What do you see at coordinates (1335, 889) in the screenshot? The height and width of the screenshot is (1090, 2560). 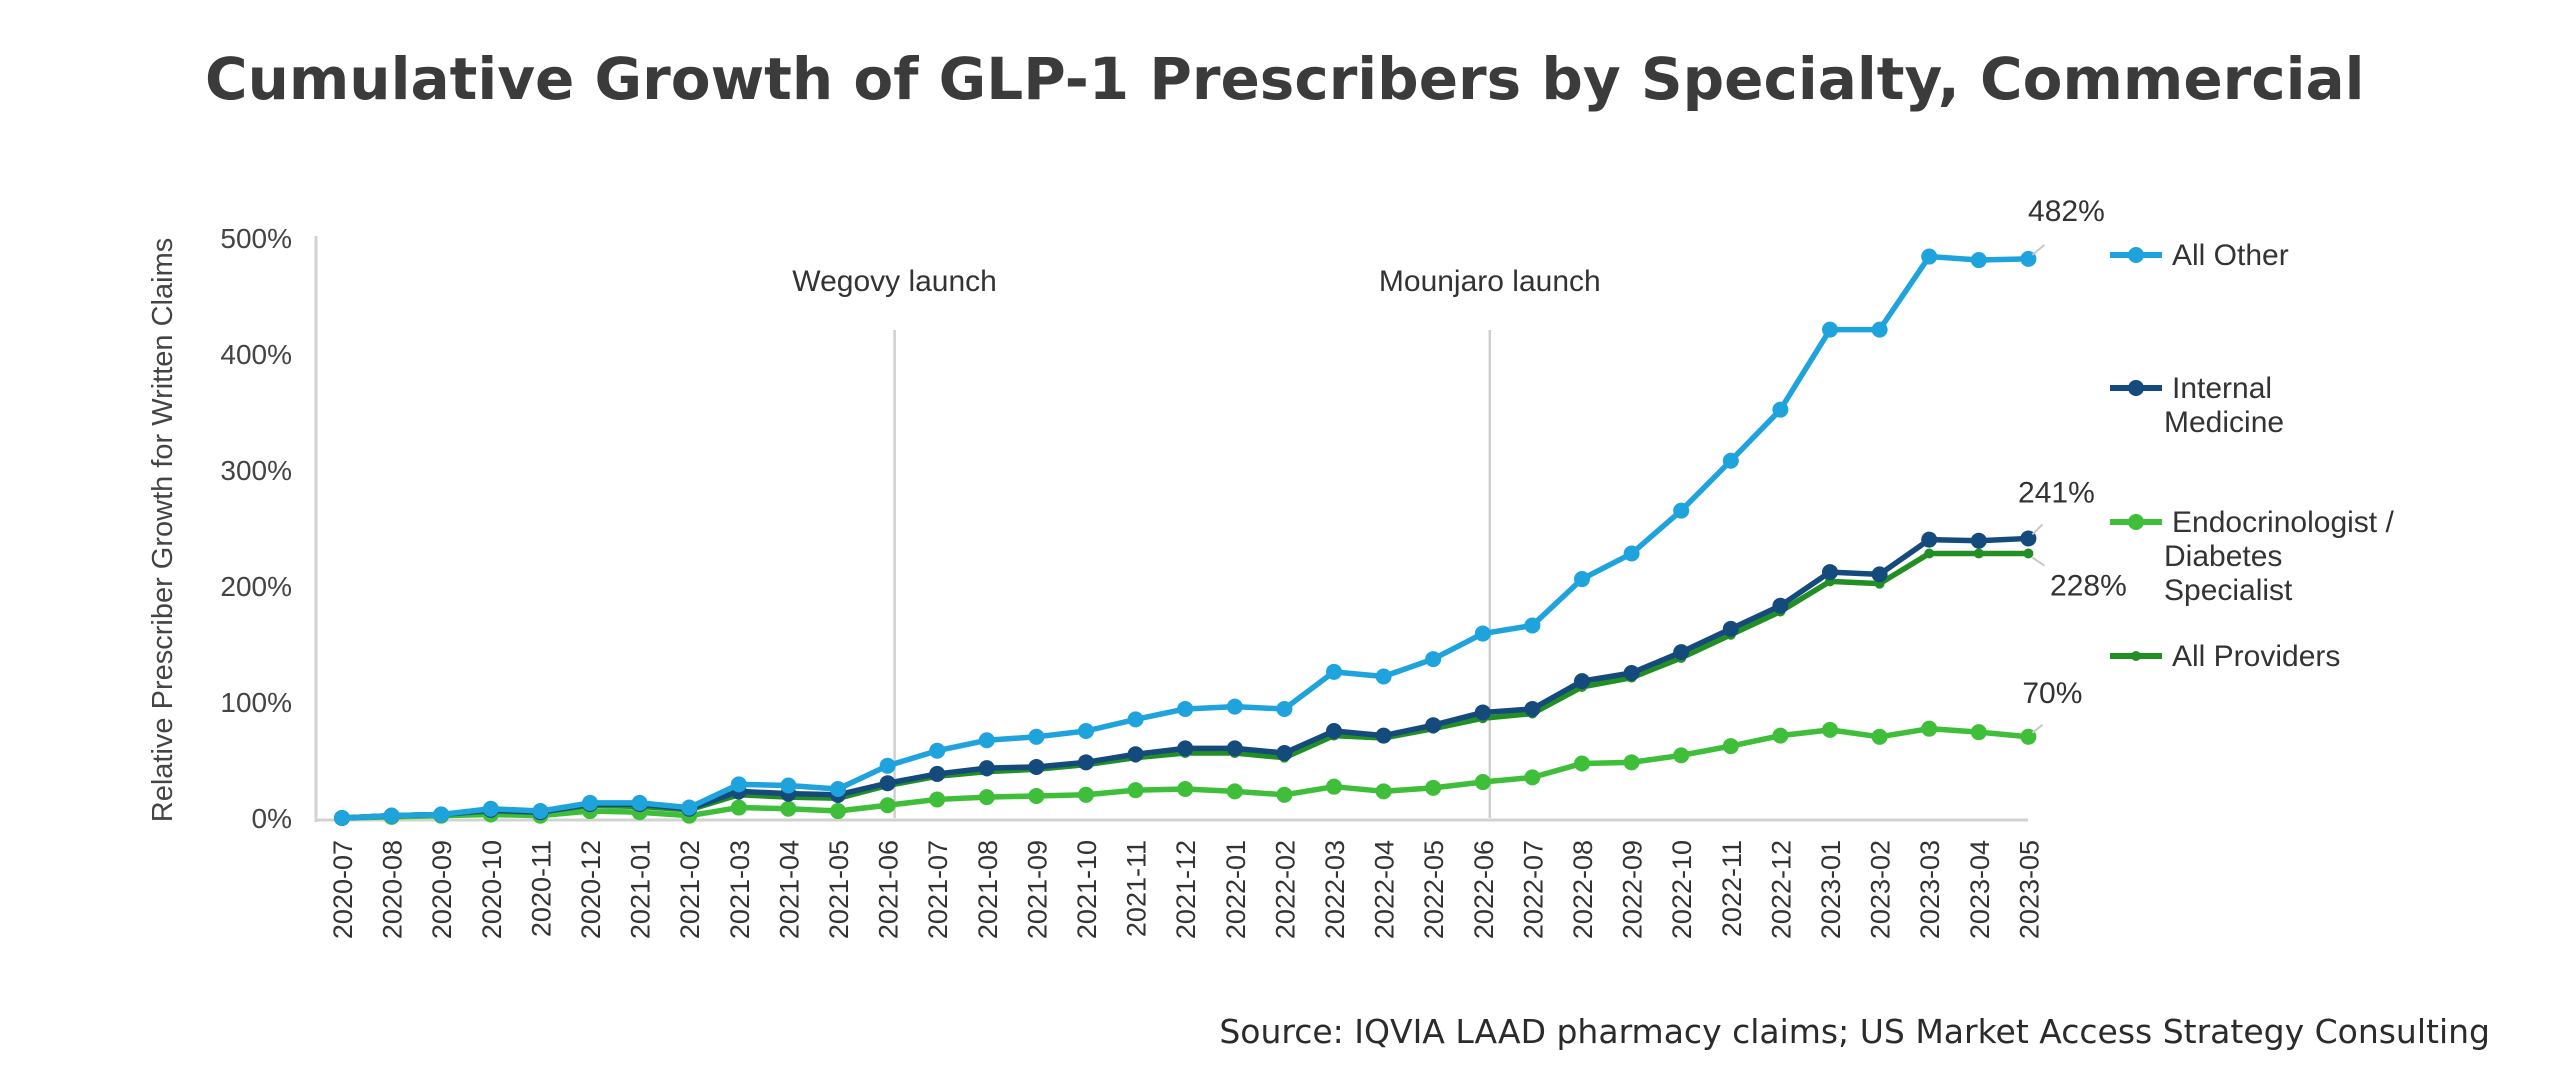 I see `x-tick-label: 2022-03` at bounding box center [1335, 889].